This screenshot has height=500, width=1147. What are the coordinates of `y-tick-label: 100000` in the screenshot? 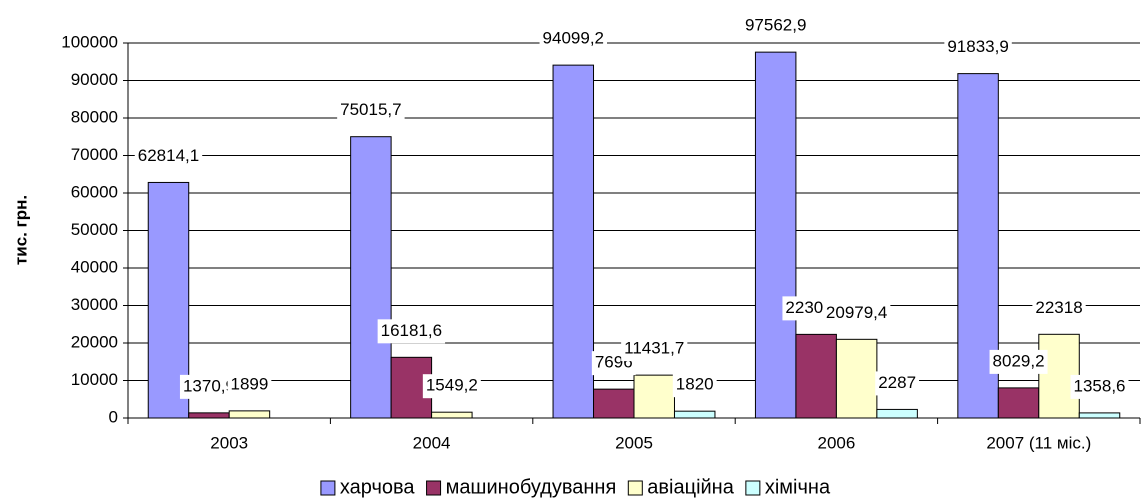 It's located at (89, 41).